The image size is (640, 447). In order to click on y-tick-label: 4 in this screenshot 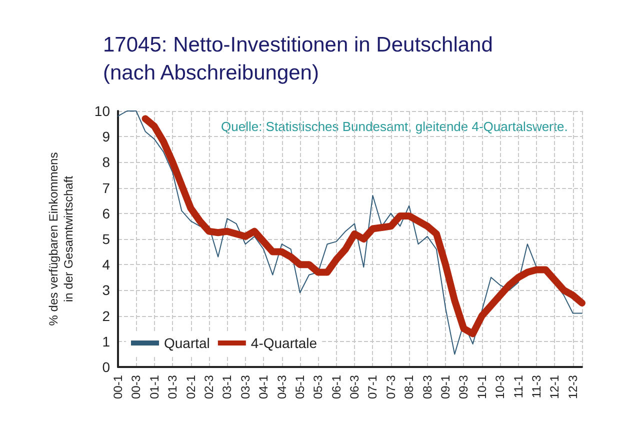, I will do `click(106, 264)`.